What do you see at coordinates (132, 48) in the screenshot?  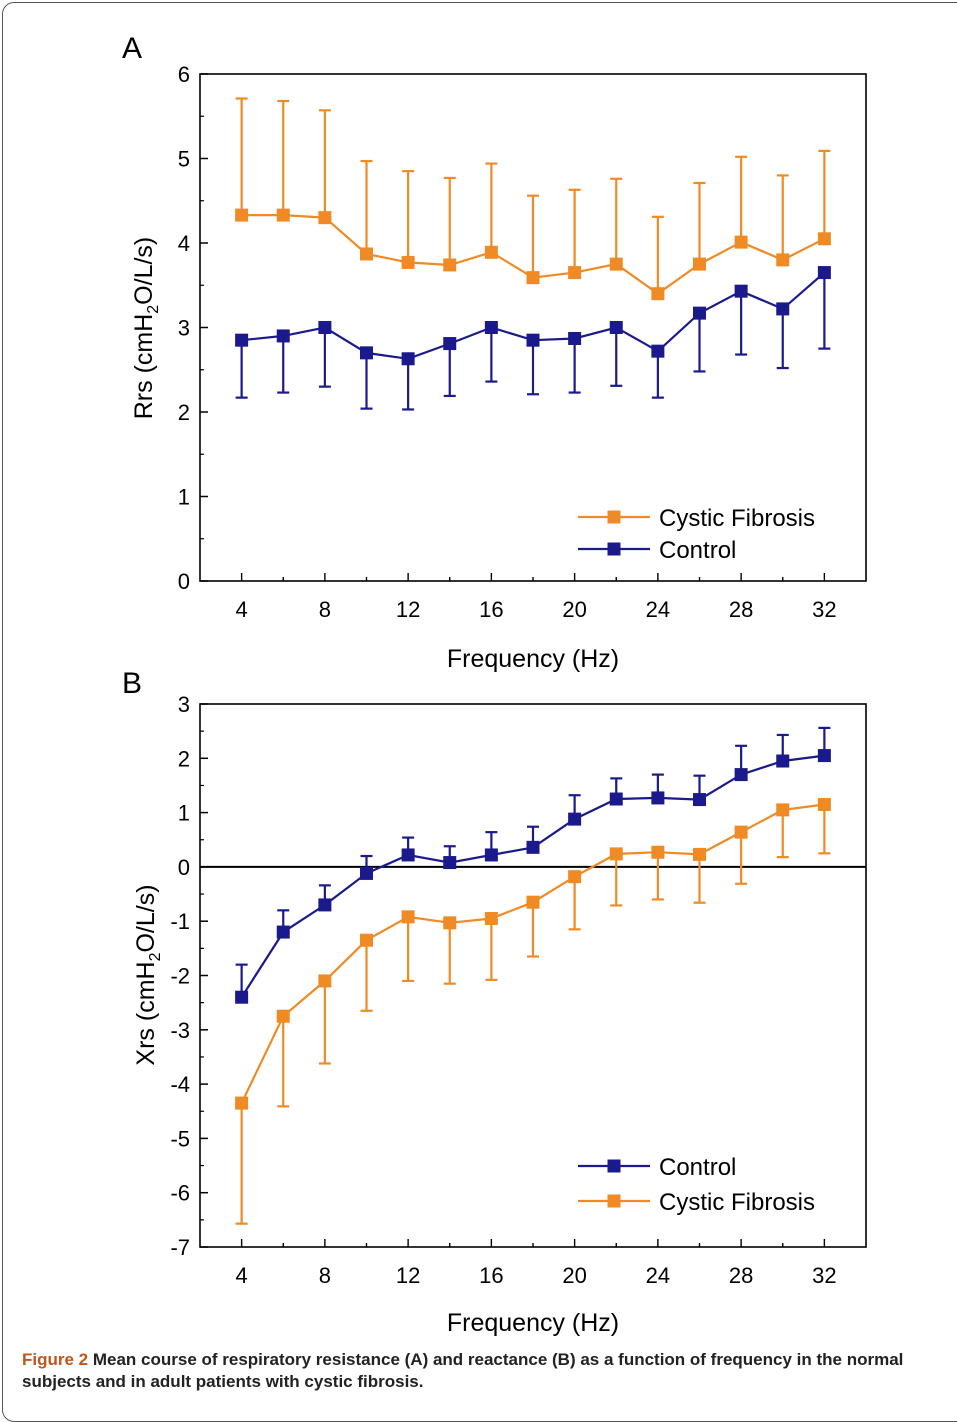 I see `panel-letter: A` at bounding box center [132, 48].